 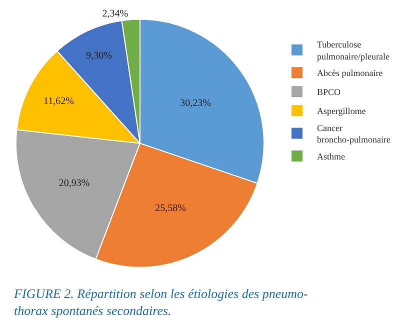 What do you see at coordinates (115, 14) in the screenshot?
I see `data-label: 2,34%` at bounding box center [115, 14].